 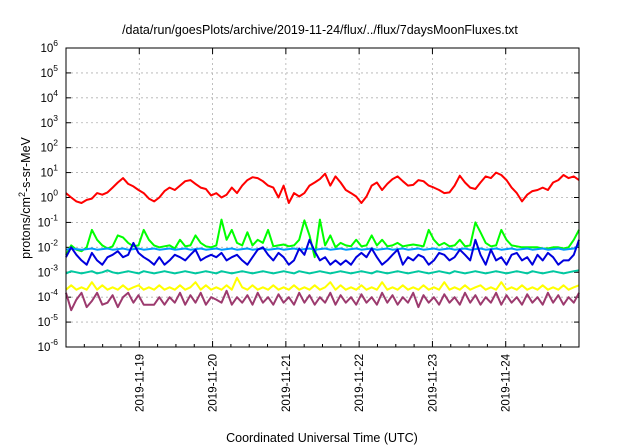 I want to click on x-tick-label: 2019-11-24, so click(x=507, y=382).